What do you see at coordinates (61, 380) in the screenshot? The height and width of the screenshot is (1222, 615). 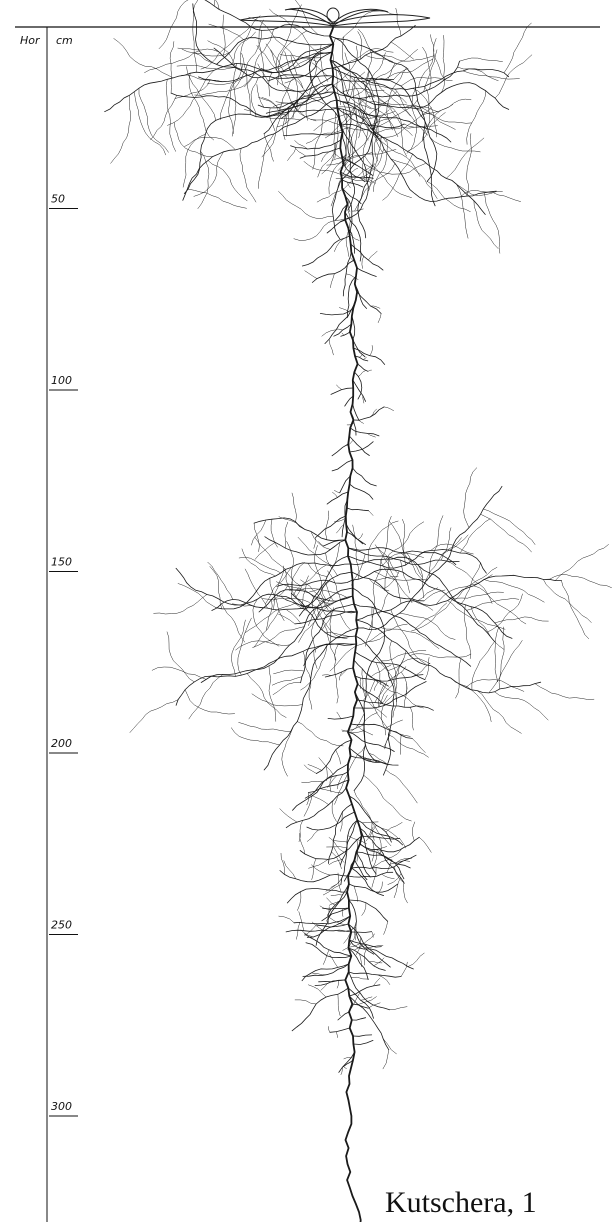 I see `depth-label: 100` at bounding box center [61, 380].